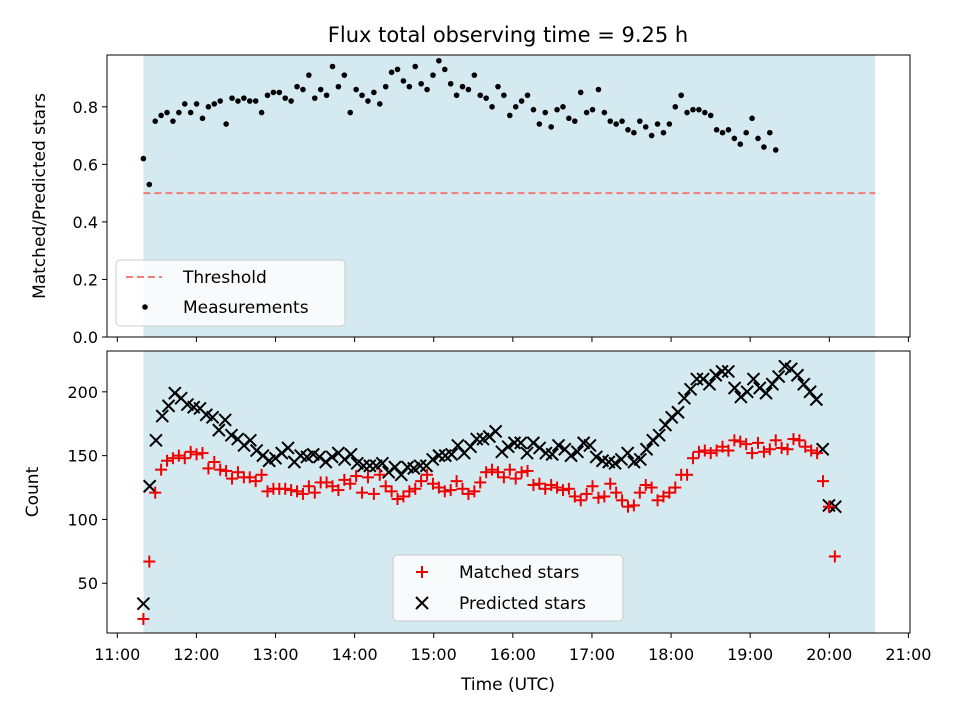  What do you see at coordinates (33, 491) in the screenshot?
I see `bottom-ylabel: Count` at bounding box center [33, 491].